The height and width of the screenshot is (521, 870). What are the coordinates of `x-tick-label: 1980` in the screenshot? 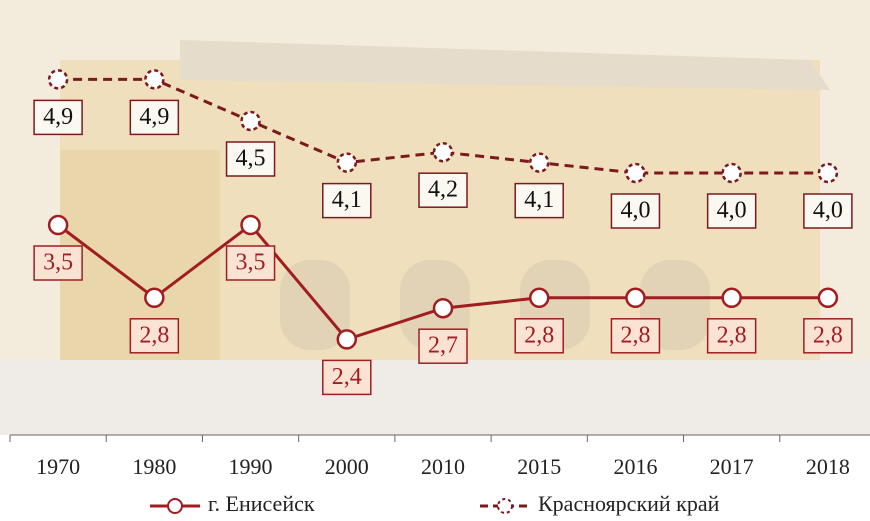 It's located at (154, 466).